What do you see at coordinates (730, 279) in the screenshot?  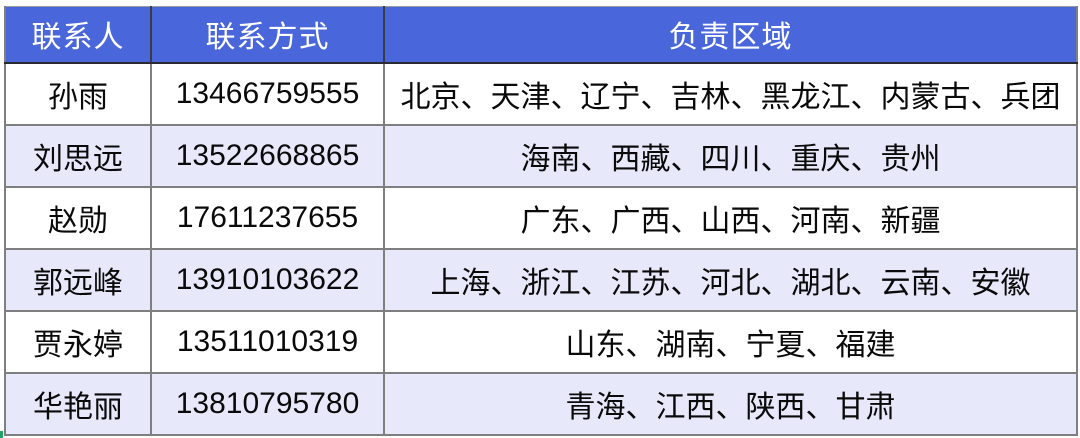 I see `cell-regions: 上海、浙江、江苏、河北、湖北、云南、安徽` at bounding box center [730, 279].